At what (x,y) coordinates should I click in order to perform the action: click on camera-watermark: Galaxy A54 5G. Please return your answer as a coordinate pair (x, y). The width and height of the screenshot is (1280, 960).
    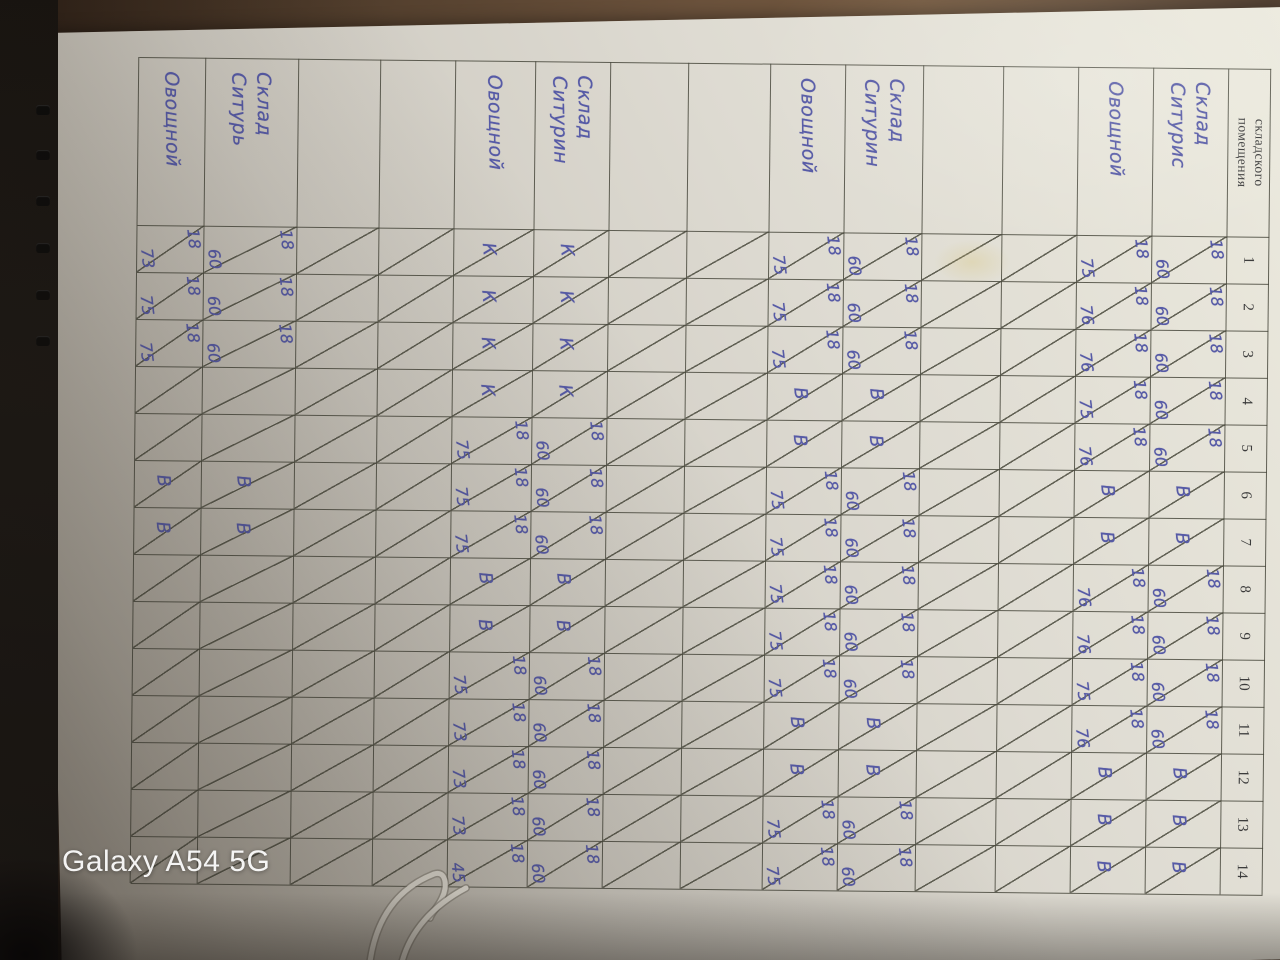
    Looking at the image, I should click on (166, 861).